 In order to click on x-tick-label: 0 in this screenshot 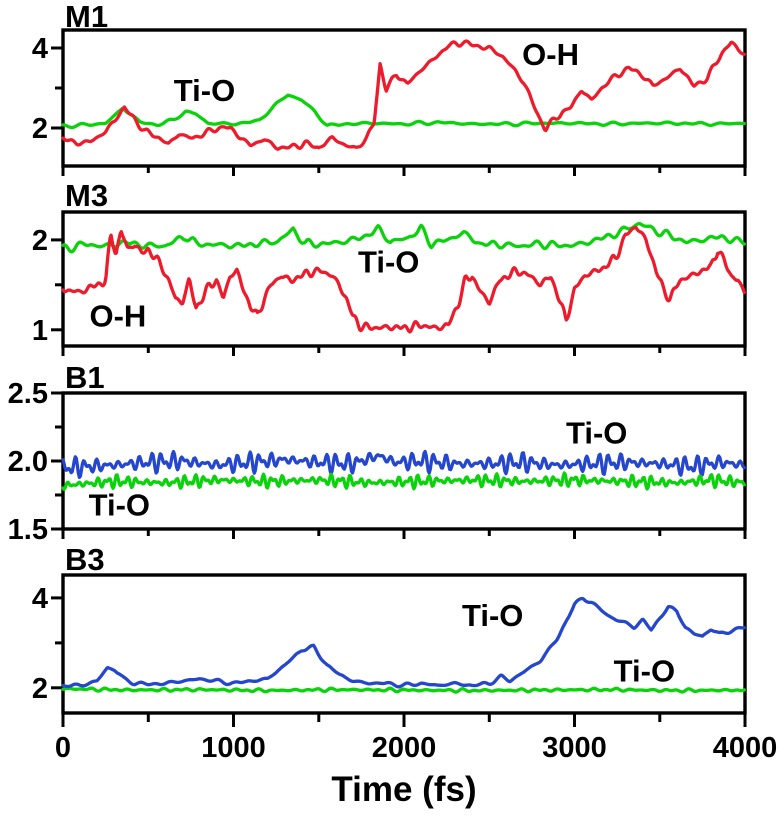, I will do `click(63, 748)`.